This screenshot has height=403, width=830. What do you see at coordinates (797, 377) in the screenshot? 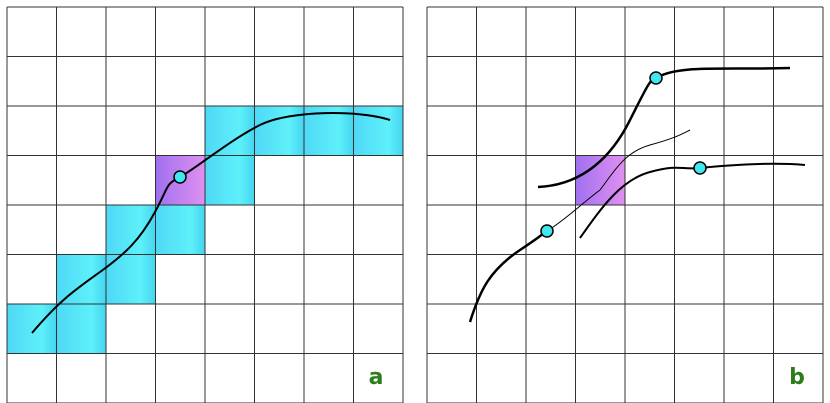
I see `panel-label: b` at bounding box center [797, 377].